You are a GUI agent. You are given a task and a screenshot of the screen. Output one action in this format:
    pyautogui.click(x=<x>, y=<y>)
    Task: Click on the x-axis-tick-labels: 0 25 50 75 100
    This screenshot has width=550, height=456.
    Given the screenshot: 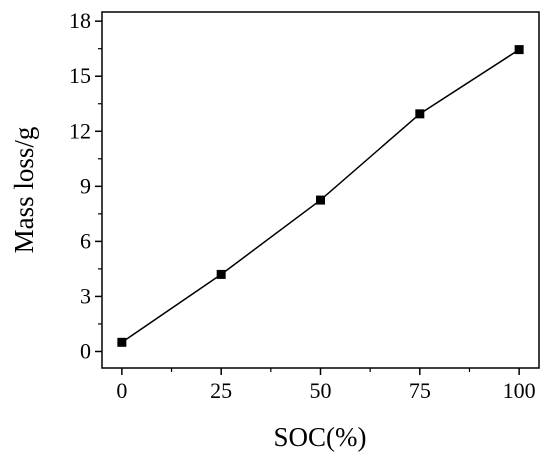 What is the action you would take?
    pyautogui.click(x=325, y=390)
    